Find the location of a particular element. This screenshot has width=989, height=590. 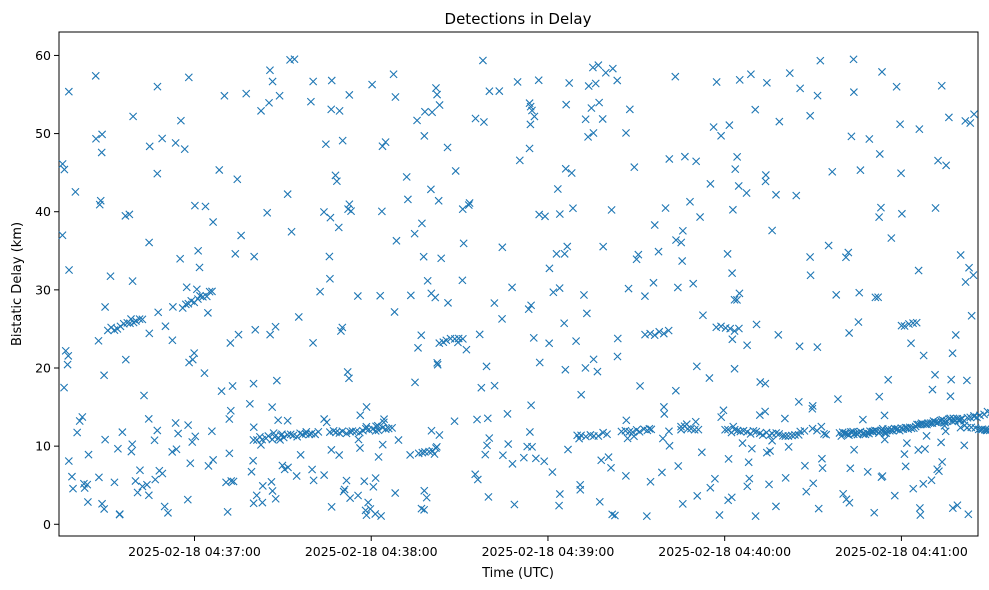

x-tick-label-0: 2025-02-18 04:37:00 is located at coordinates (194, 551).